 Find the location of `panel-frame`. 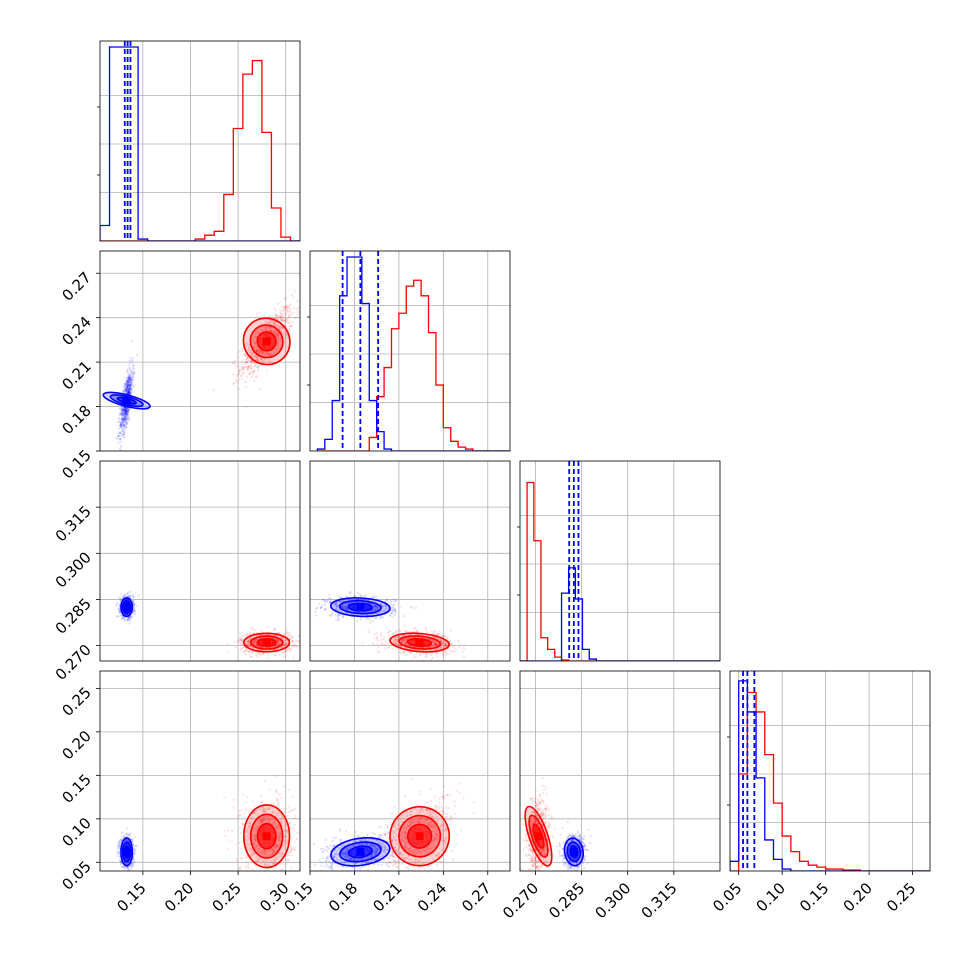

panel-frame is located at coordinates (200, 141).